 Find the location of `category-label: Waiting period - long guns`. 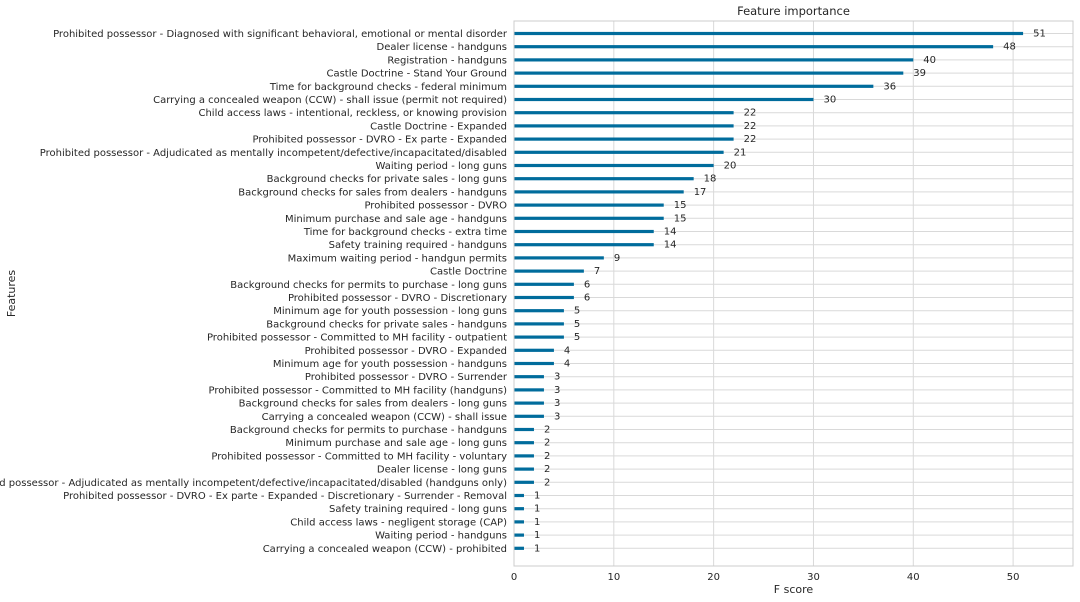

category-label: Waiting period - long guns is located at coordinates (441, 166).